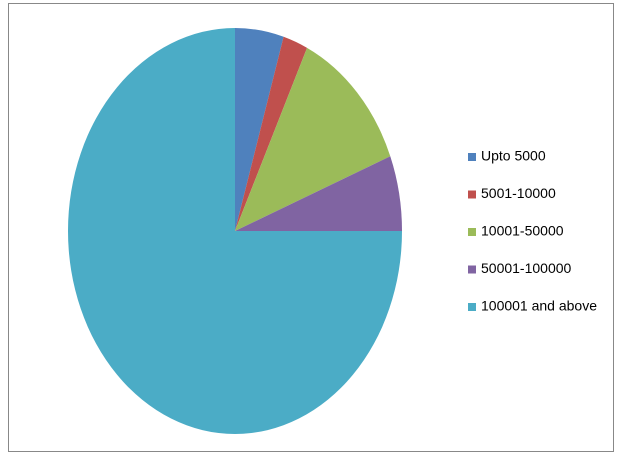 Image resolution: width=617 pixels, height=455 pixels. I want to click on legend-label: 50001-100000, so click(526, 268).